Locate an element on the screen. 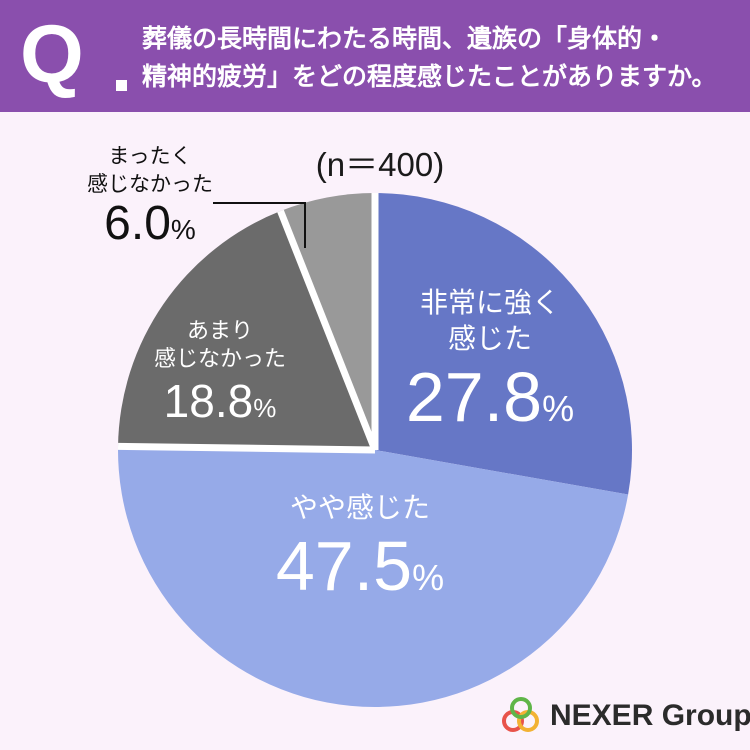  slice-value: 18.8% is located at coordinates (220, 404).